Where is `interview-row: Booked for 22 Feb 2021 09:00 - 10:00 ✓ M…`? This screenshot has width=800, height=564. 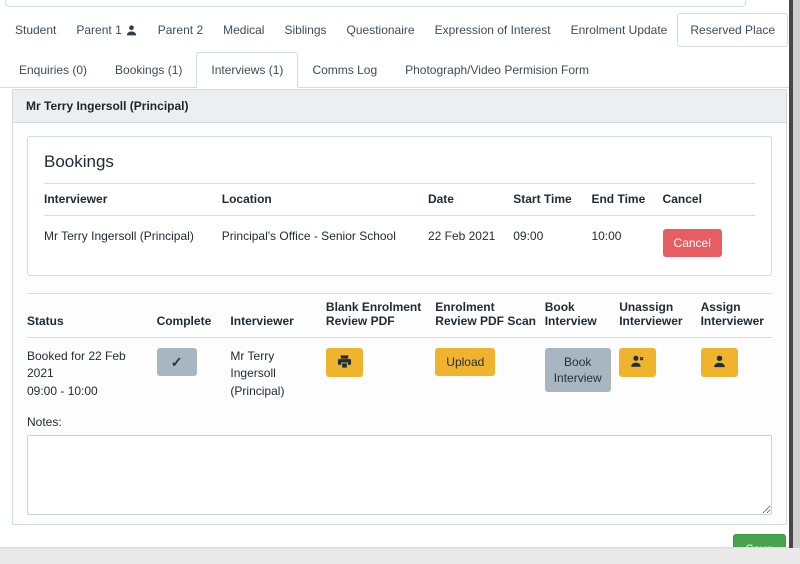 interview-row: Booked for 22 Feb 2021 09:00 - 10:00 ✓ M… is located at coordinates (399, 369).